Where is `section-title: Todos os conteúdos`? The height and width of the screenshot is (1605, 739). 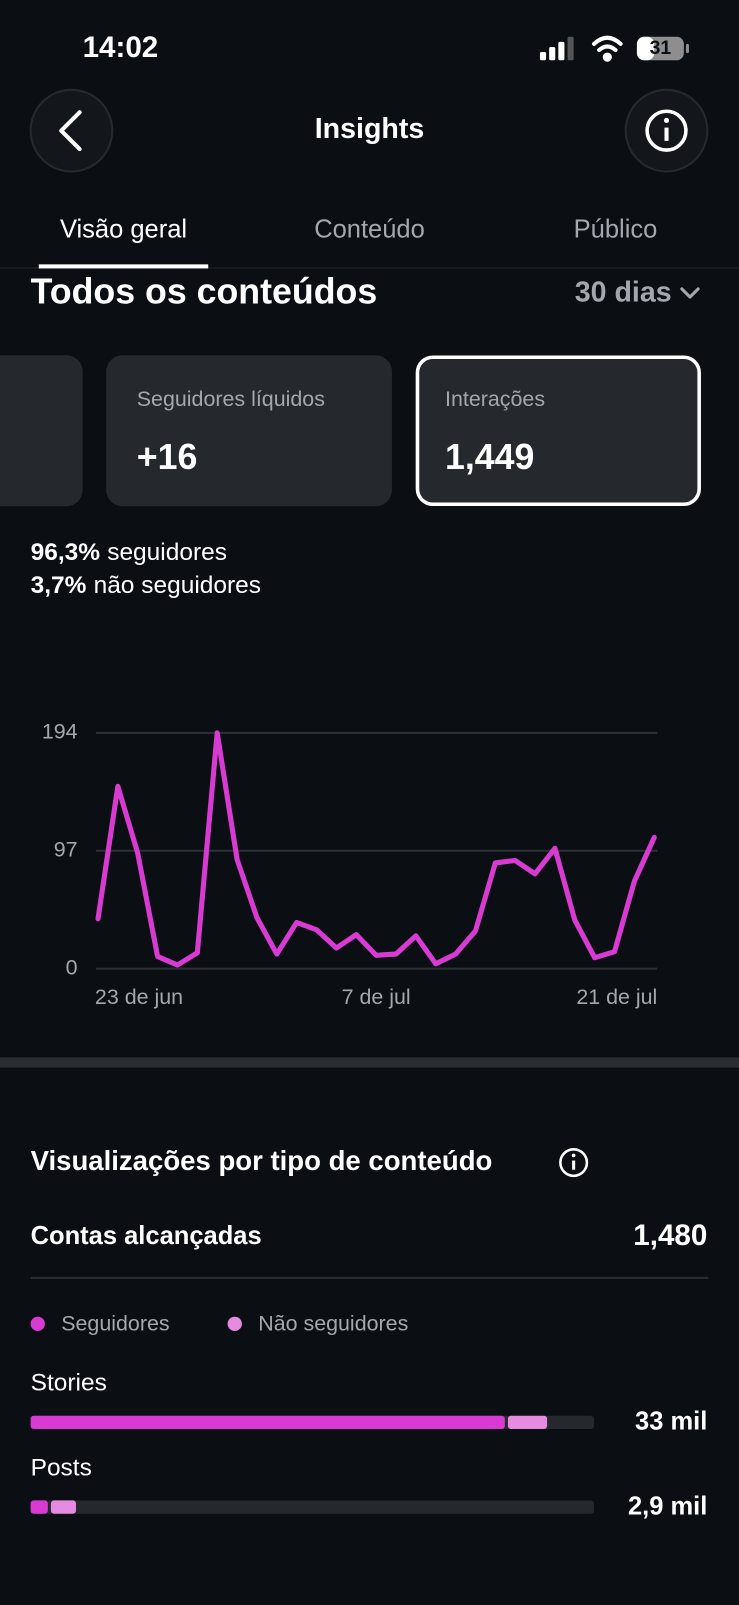 section-title: Todos os conteúdos is located at coordinates (204, 291).